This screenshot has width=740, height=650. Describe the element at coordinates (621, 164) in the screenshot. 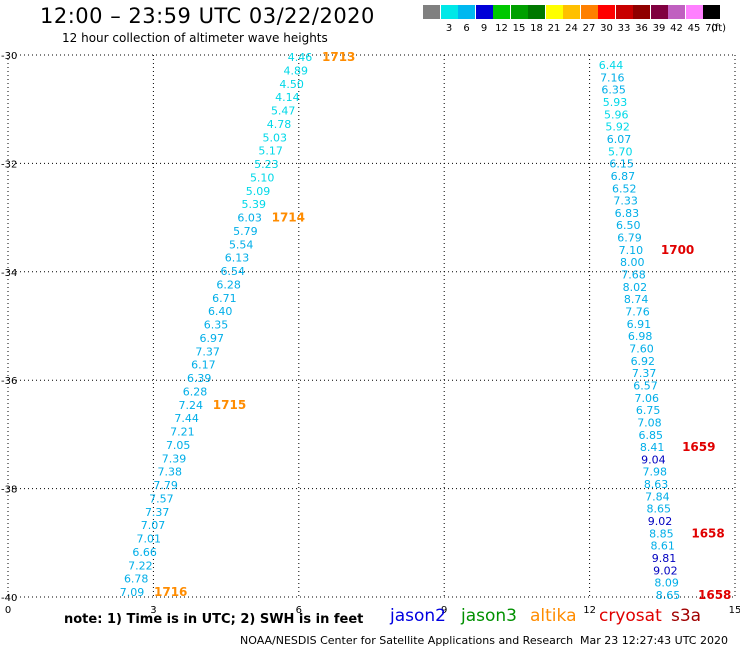

I see `wave-height-value: 6.15` at that location.